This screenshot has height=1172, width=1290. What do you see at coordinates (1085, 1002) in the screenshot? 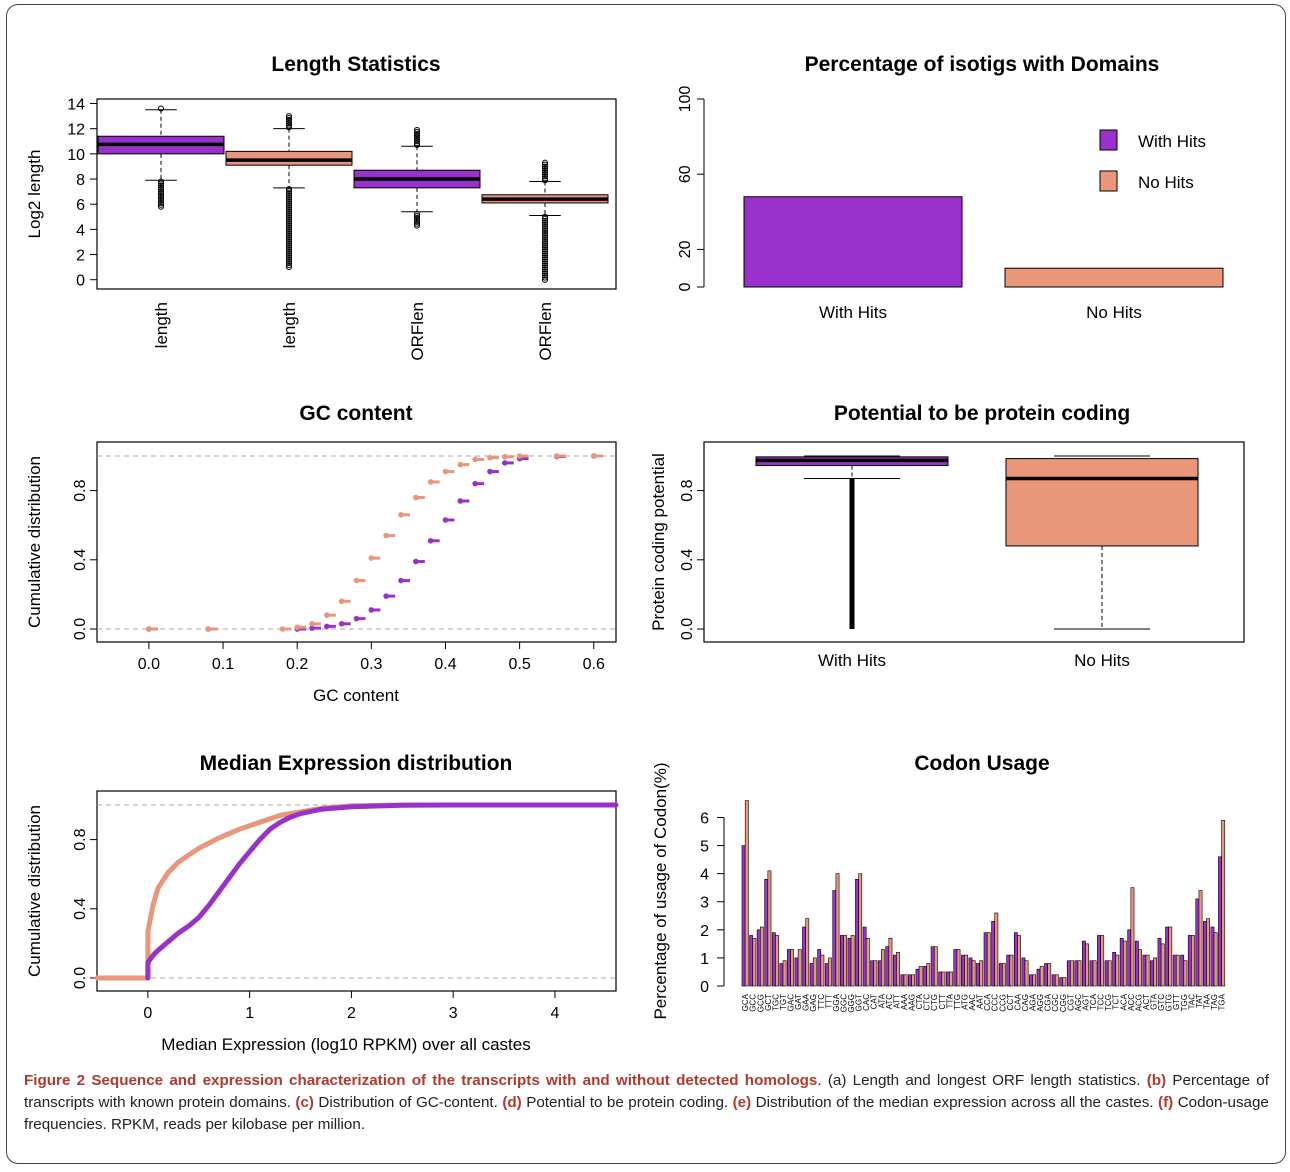
I see `codon-x-tick-label: AGT` at bounding box center [1085, 1002].